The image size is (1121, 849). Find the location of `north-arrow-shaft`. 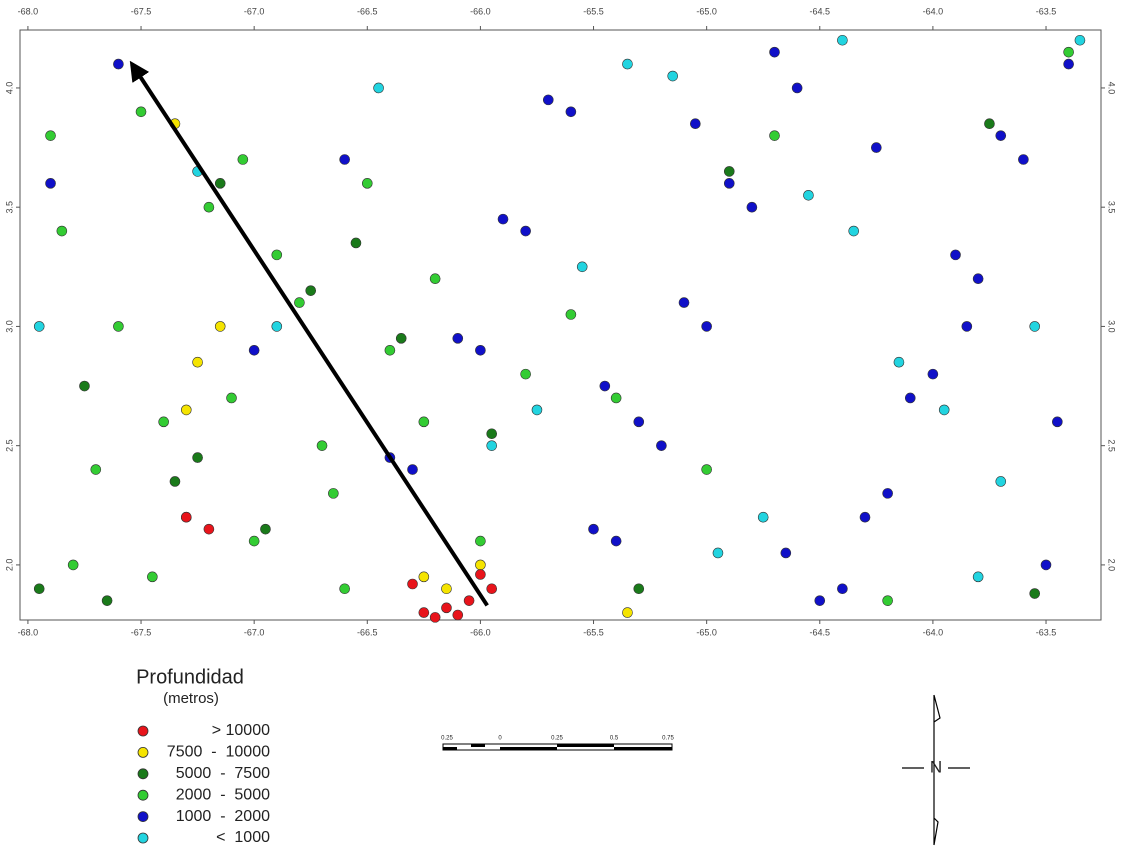

north-arrow-shaft is located at coordinates (937, 770).